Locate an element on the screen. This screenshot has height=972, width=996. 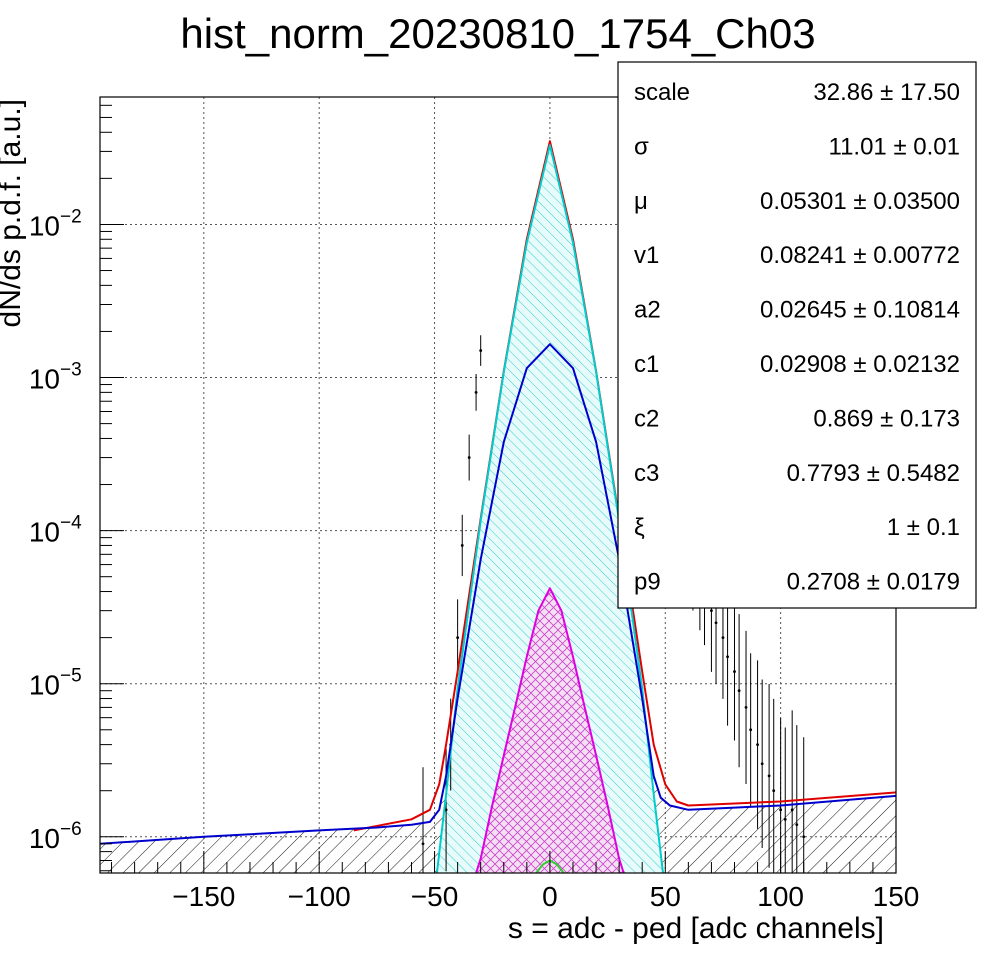
y-axis-label: dN/ds p.d.f. [a.u.] is located at coordinates (13, 213).